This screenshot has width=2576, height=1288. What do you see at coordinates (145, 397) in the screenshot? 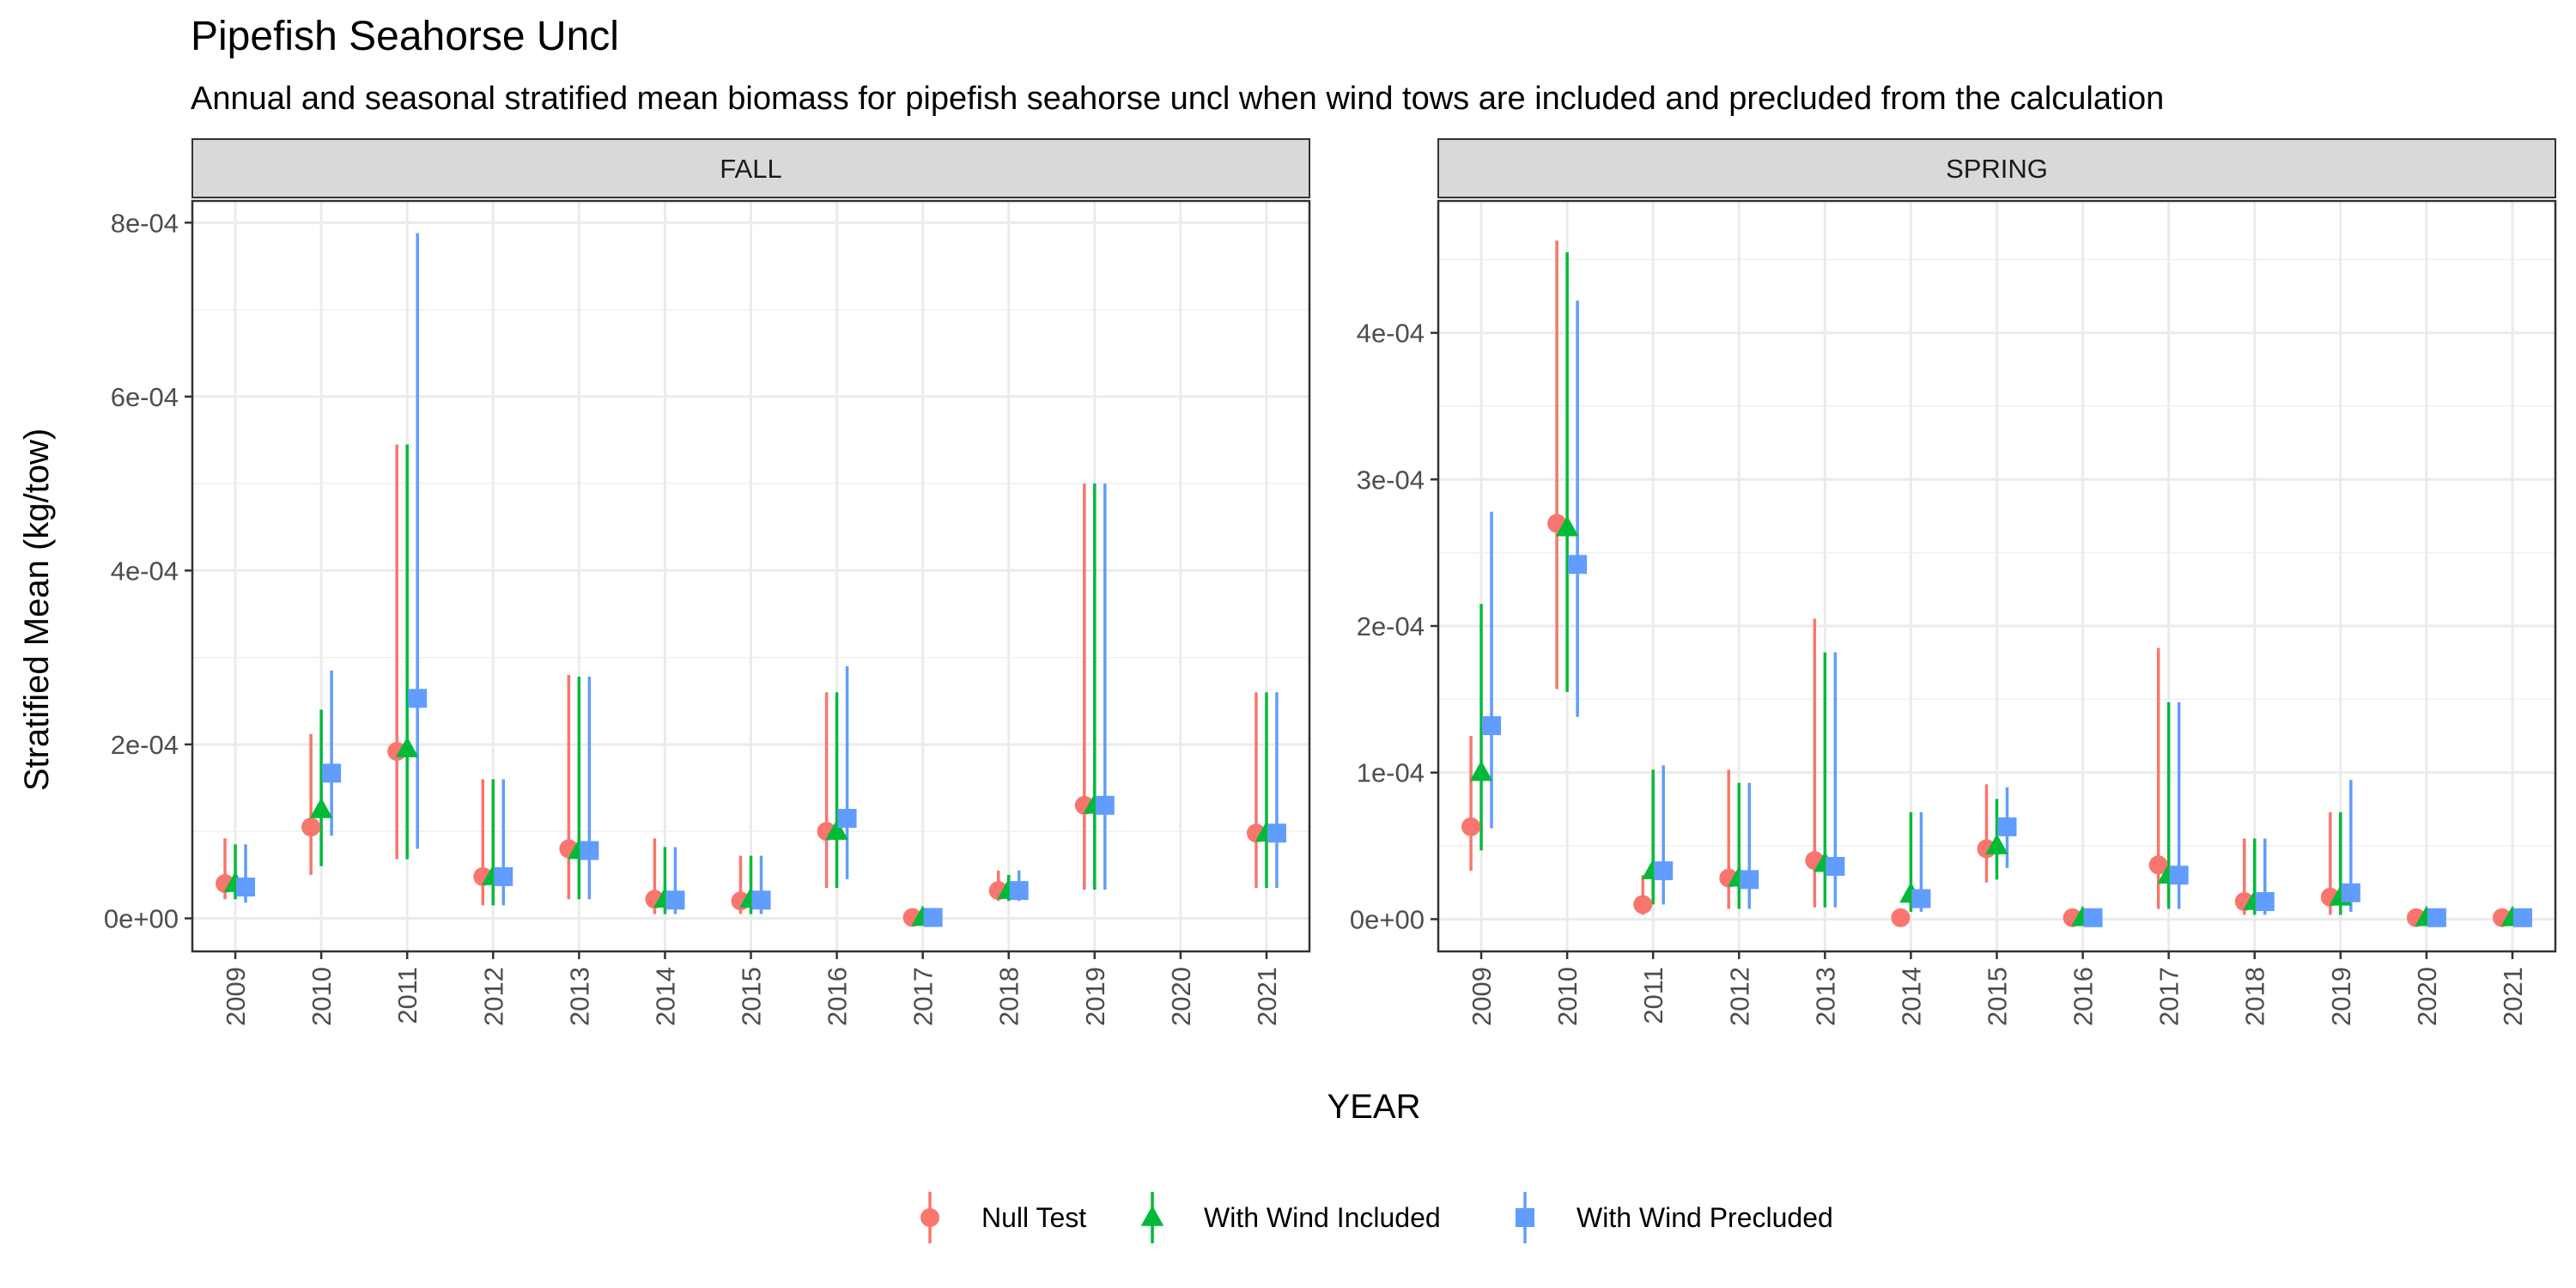
I see `y-tick-label: 6e-04` at bounding box center [145, 397].